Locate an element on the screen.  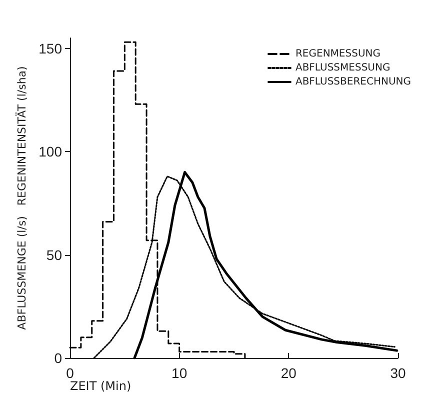
y-tick-label: 0 is located at coordinates (58, 358).